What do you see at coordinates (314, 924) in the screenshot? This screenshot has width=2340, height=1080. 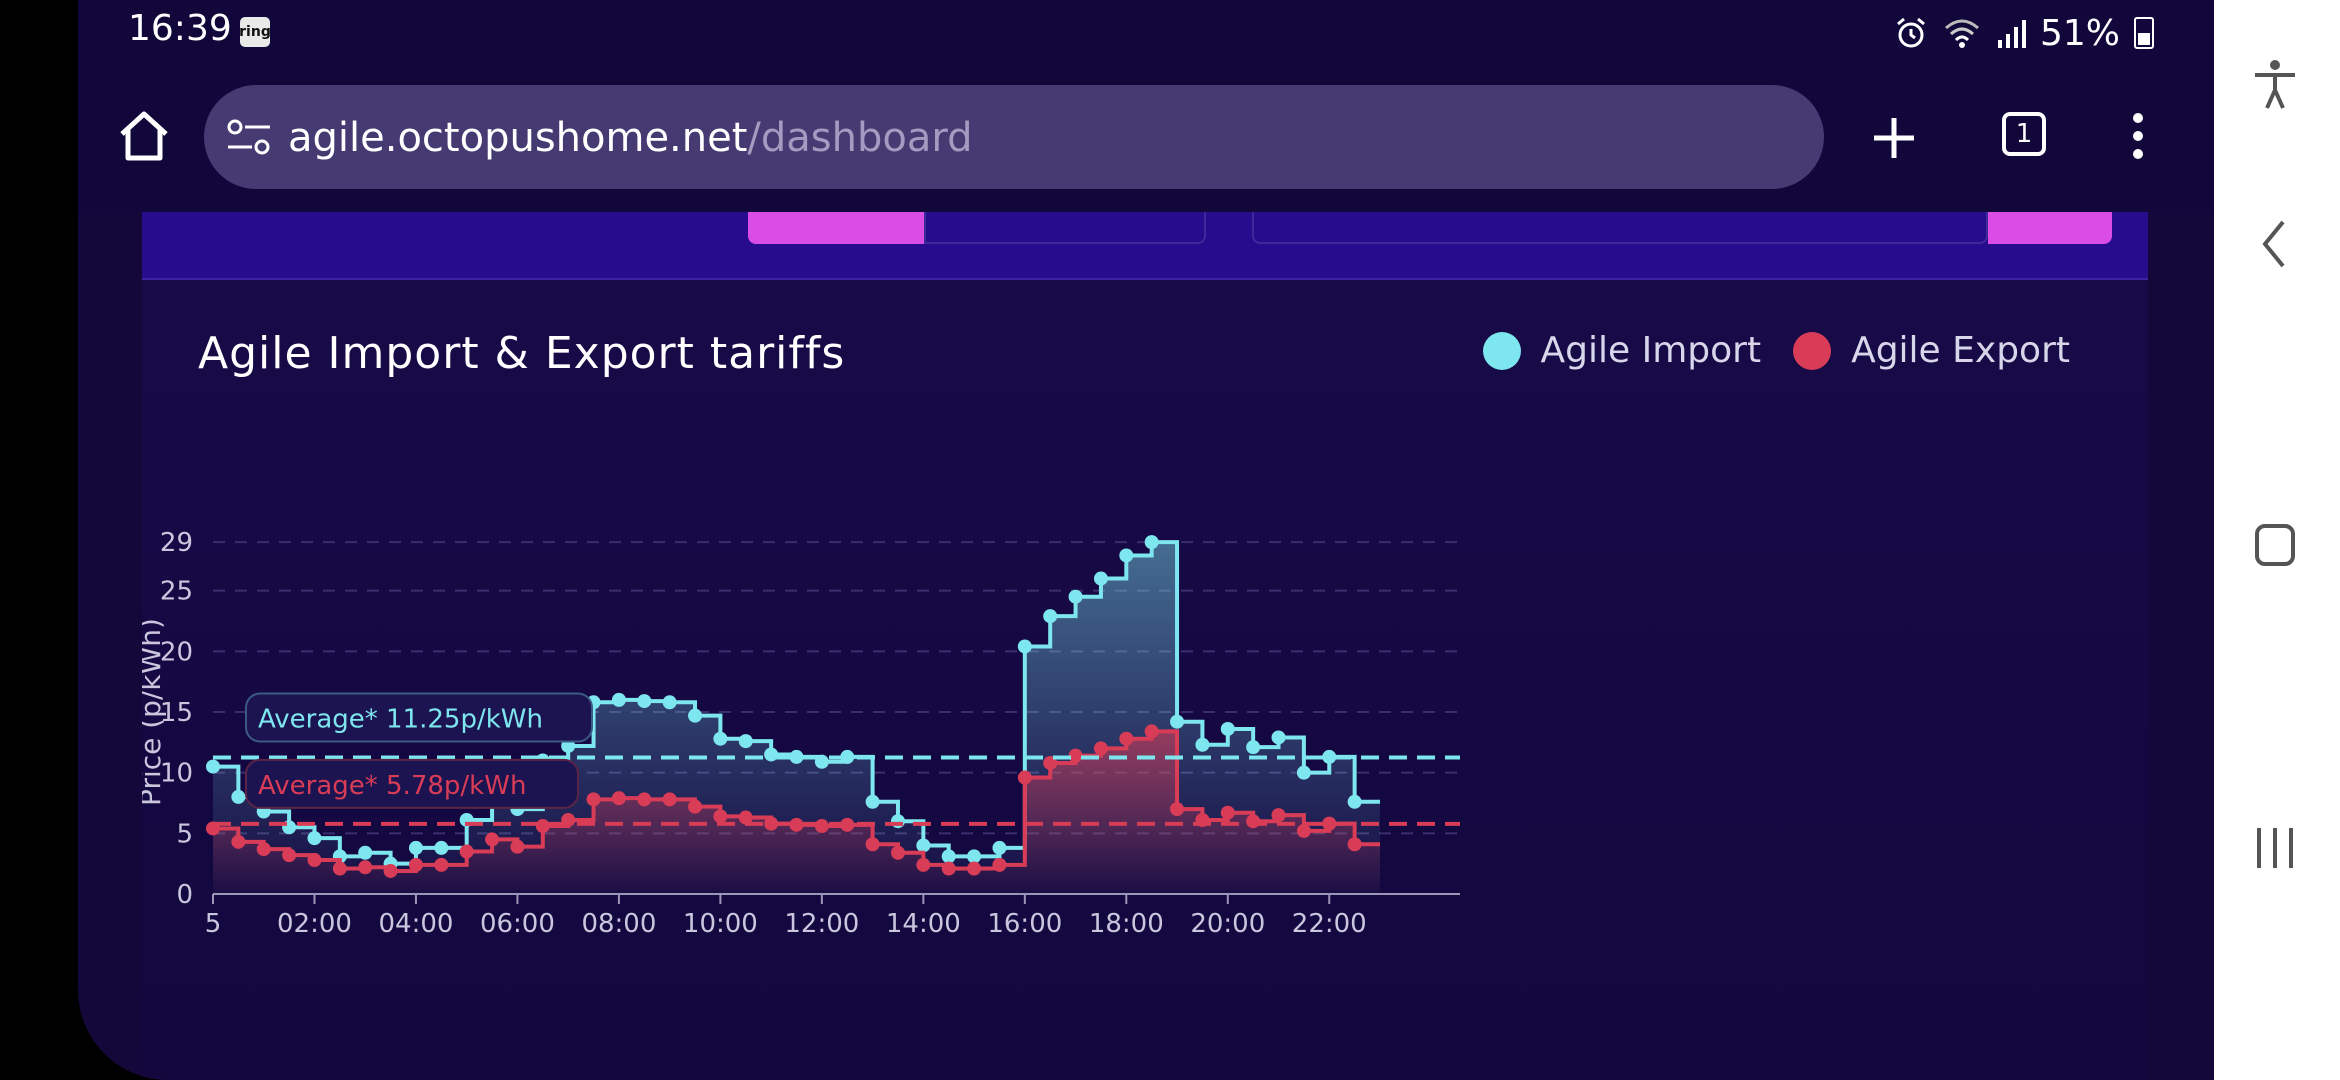 I see `x-tick-label: 02:00` at bounding box center [314, 924].